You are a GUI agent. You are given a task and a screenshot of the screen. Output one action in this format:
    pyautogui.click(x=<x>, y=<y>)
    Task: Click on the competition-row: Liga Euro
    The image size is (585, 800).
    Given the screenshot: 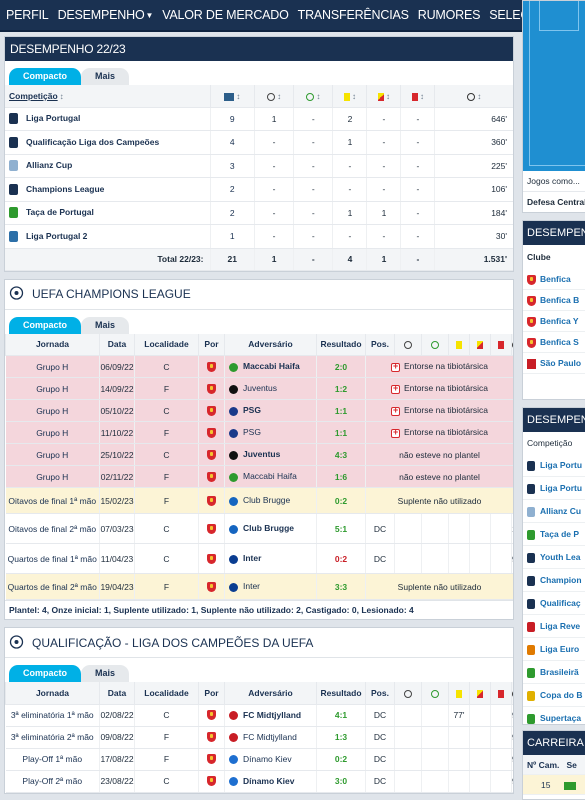 What is the action you would take?
    pyautogui.click(x=554, y=649)
    